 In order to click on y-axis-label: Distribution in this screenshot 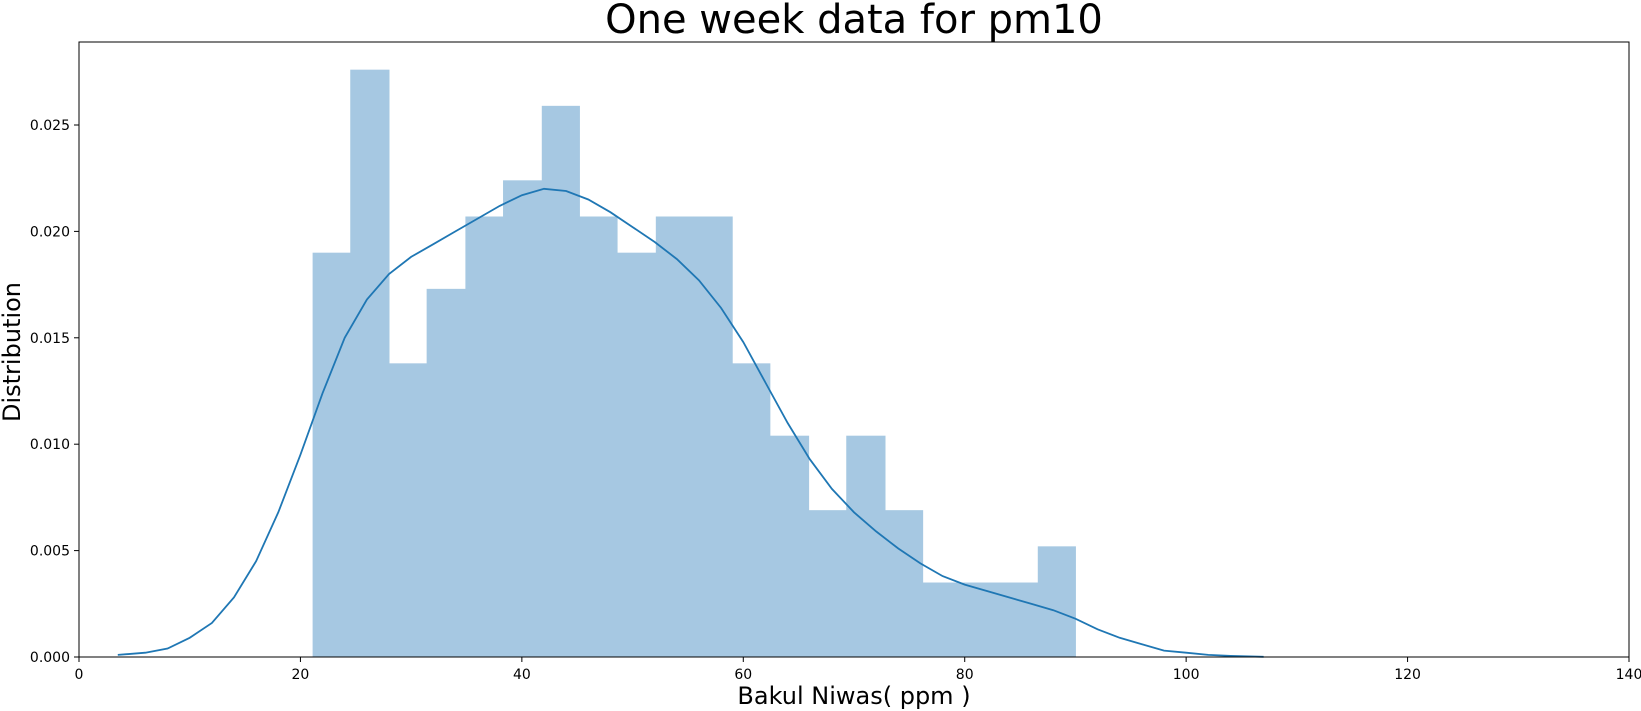, I will do `click(13, 352)`.